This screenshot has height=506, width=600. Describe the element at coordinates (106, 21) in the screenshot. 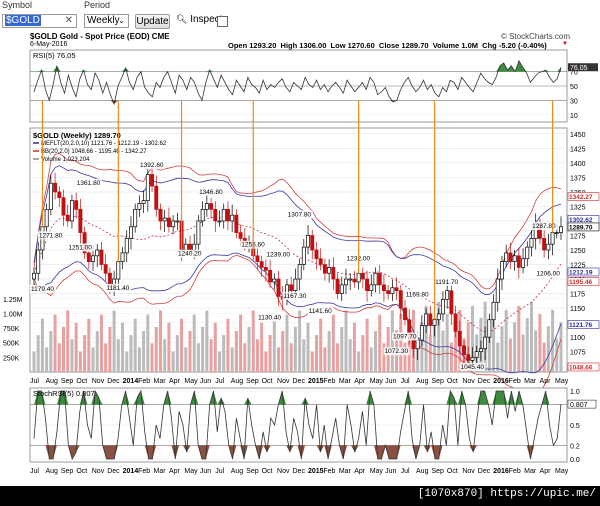

I see `period-select: Weekly ⌄` at that location.